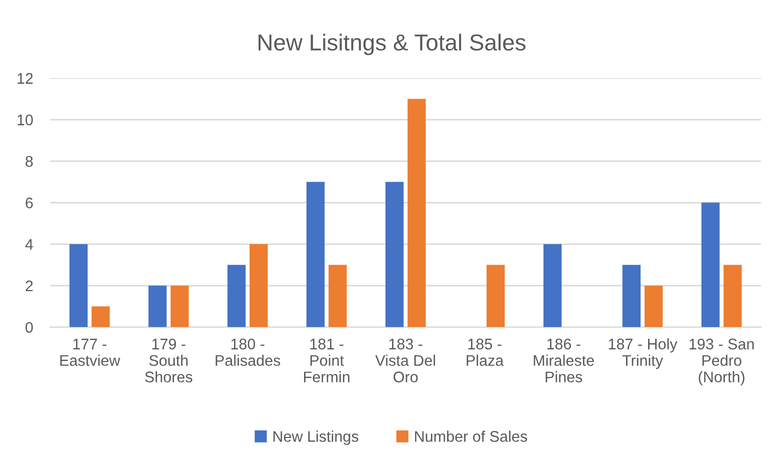  I want to click on x-tick-label: 181 - Point Fermin, so click(327, 360).